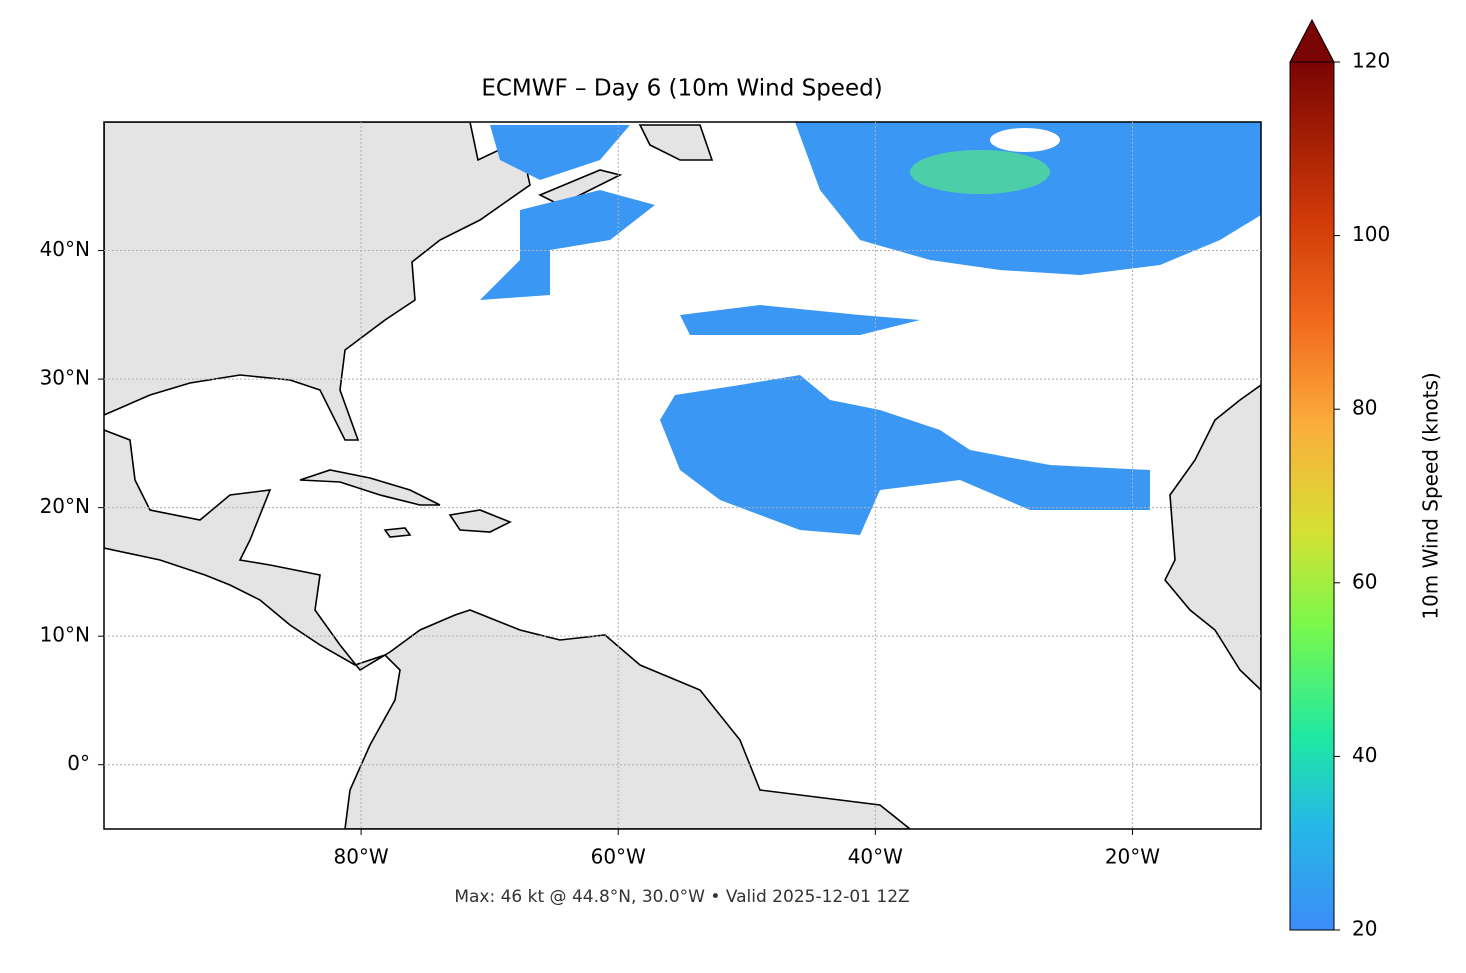 The height and width of the screenshot is (973, 1466). I want to click on y-tick-label: 30°N, so click(65, 378).